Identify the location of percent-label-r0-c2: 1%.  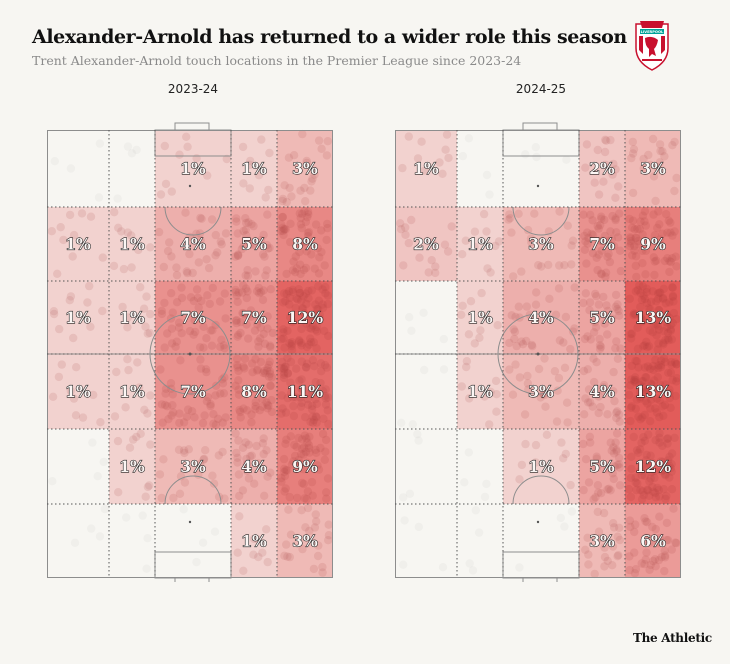
(193, 168).